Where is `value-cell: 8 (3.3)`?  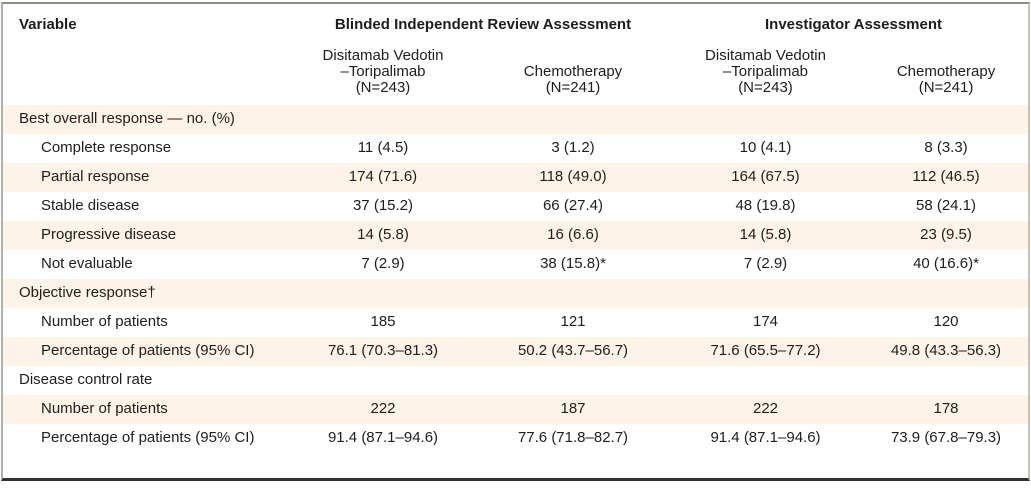 value-cell: 8 (3.3) is located at coordinates (946, 147).